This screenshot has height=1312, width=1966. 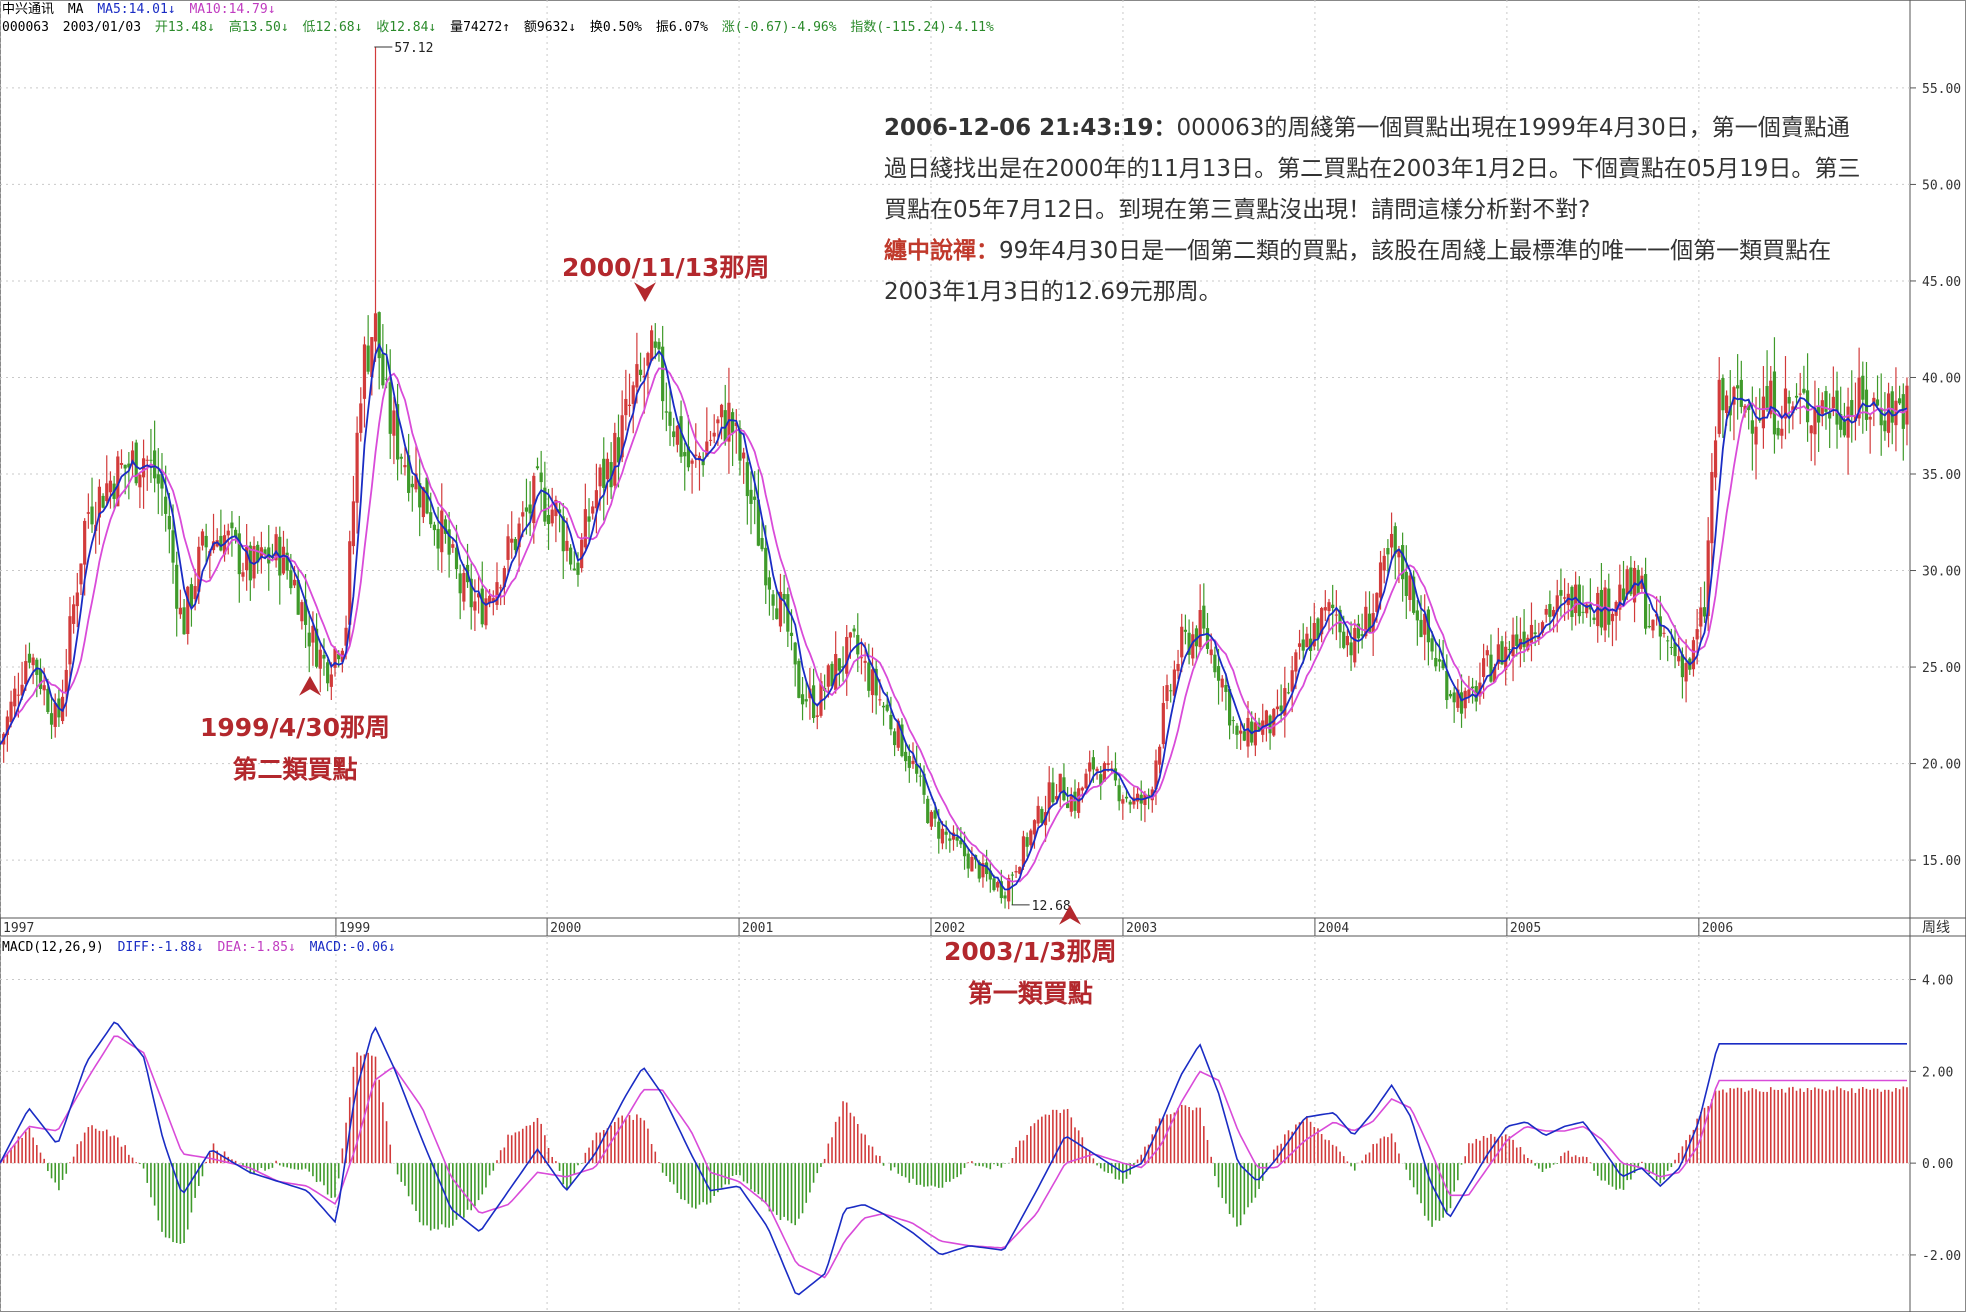 What do you see at coordinates (53, 947) in the screenshot?
I see `macd-title: MACD(12,26,9)` at bounding box center [53, 947].